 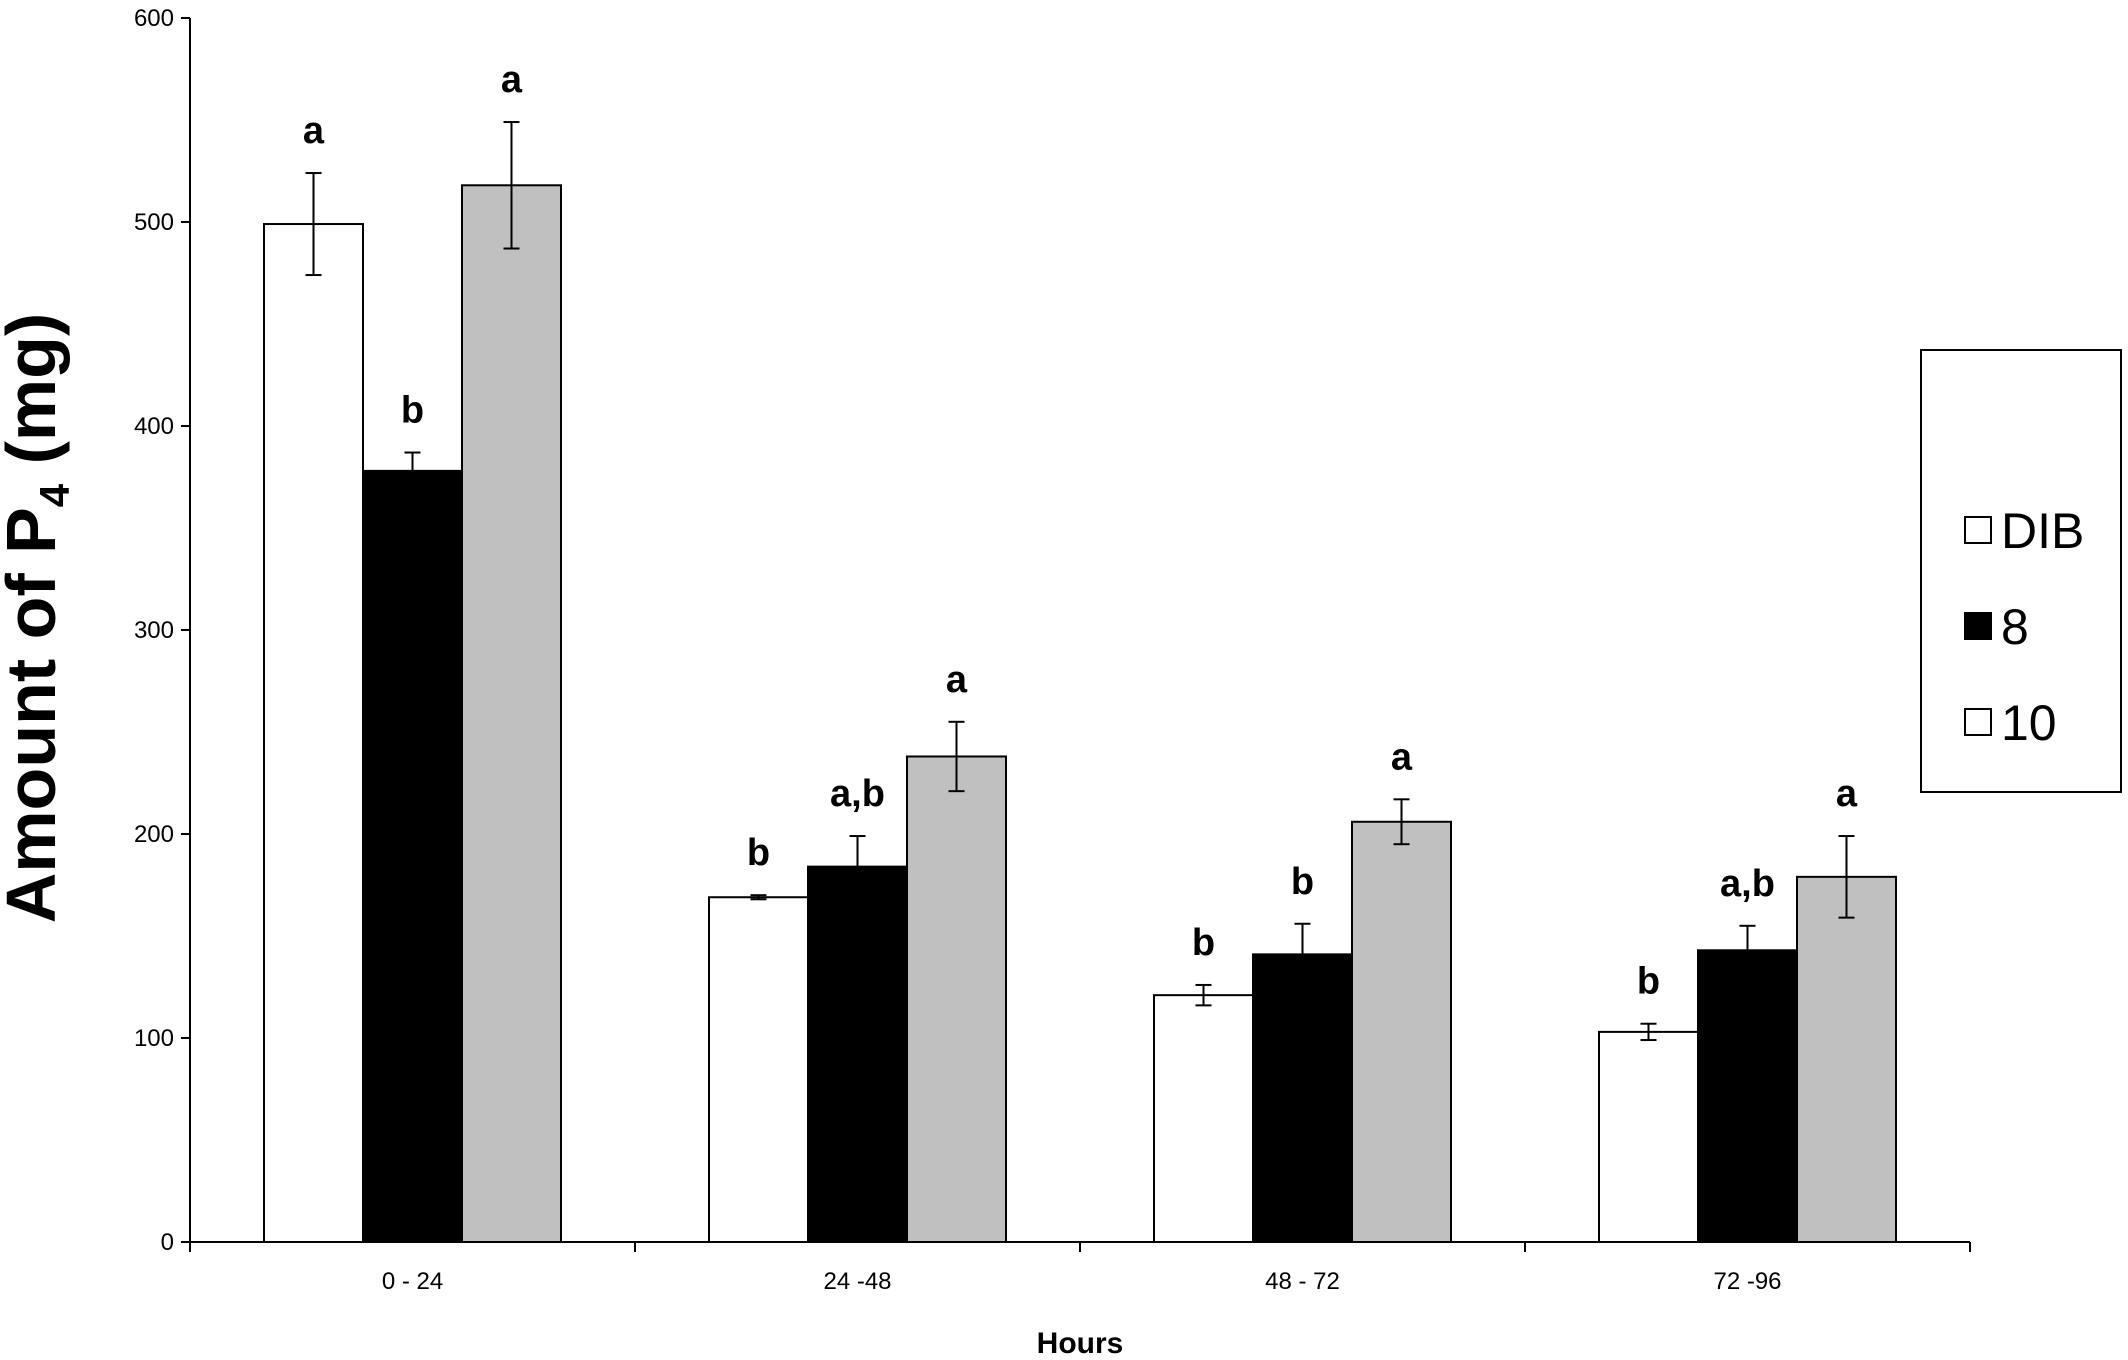 I want to click on x-tick-label: 72 -96, so click(x=1747, y=1281).